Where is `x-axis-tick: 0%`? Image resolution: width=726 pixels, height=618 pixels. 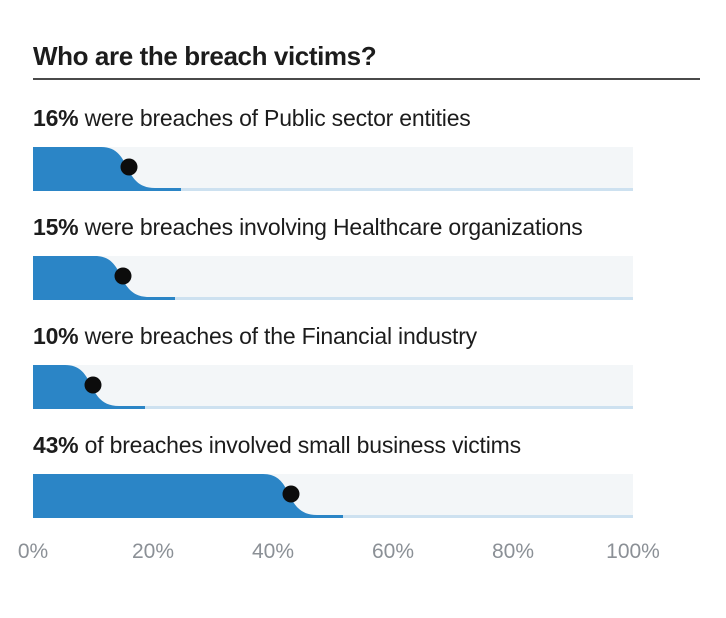 x-axis-tick: 0% is located at coordinates (33, 551).